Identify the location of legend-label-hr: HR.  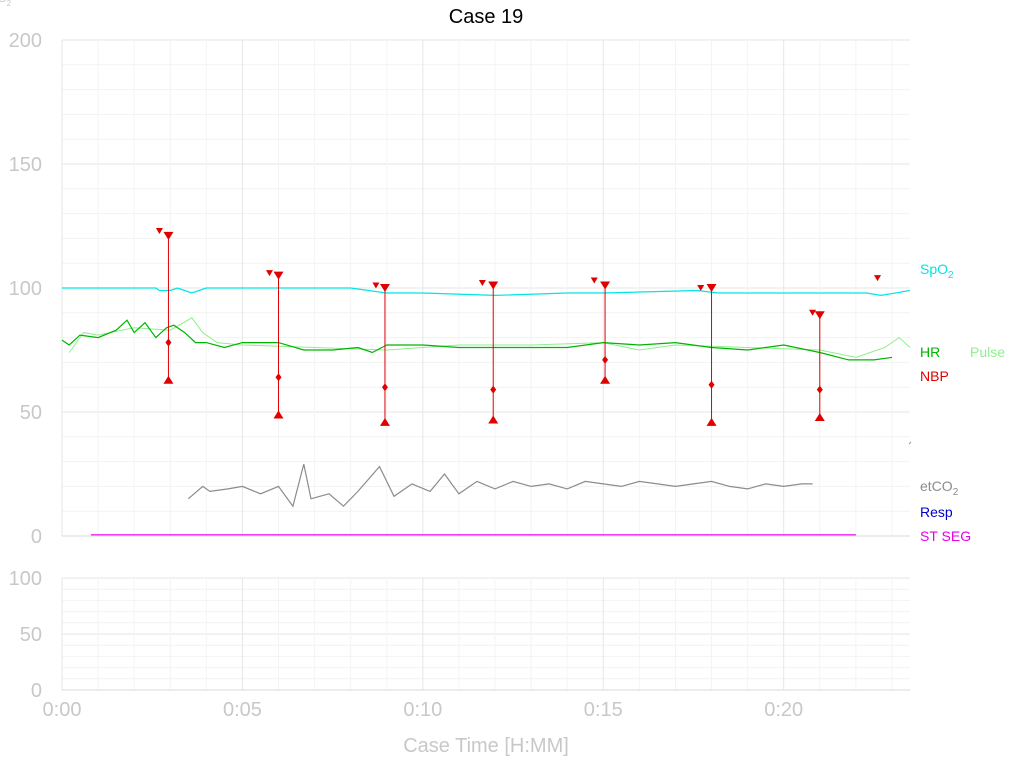
(930, 352).